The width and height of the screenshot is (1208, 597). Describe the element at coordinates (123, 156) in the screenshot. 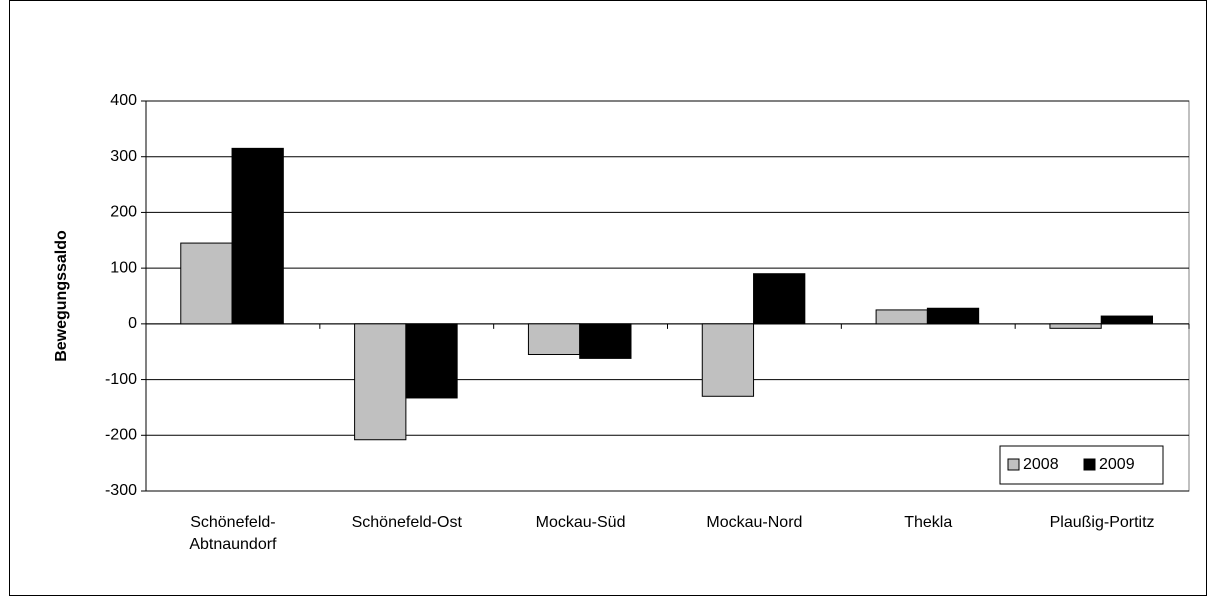

I see `y-tick-label: 300` at that location.